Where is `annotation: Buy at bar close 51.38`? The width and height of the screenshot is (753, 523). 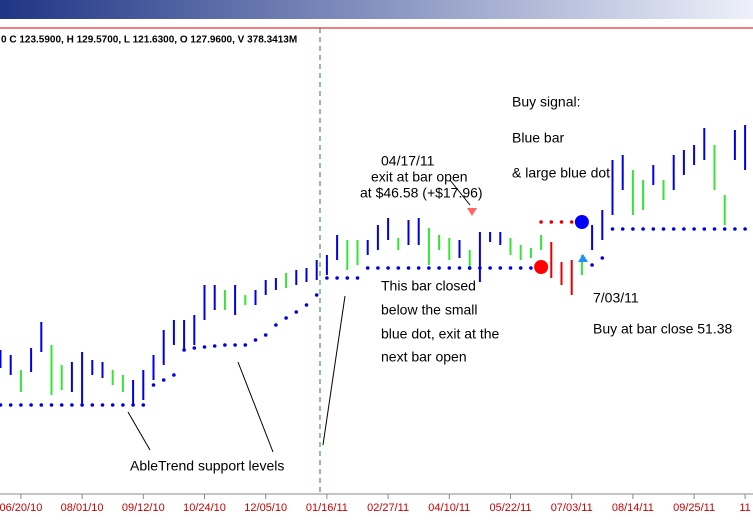 annotation: Buy at bar close 51.38 is located at coordinates (663, 329).